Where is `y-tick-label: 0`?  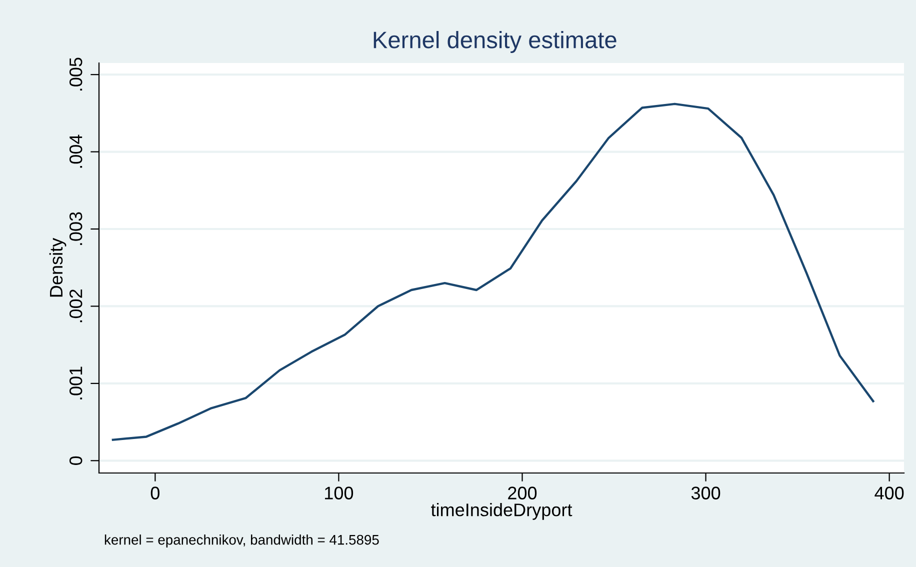
y-tick-label: 0 is located at coordinates (75, 460).